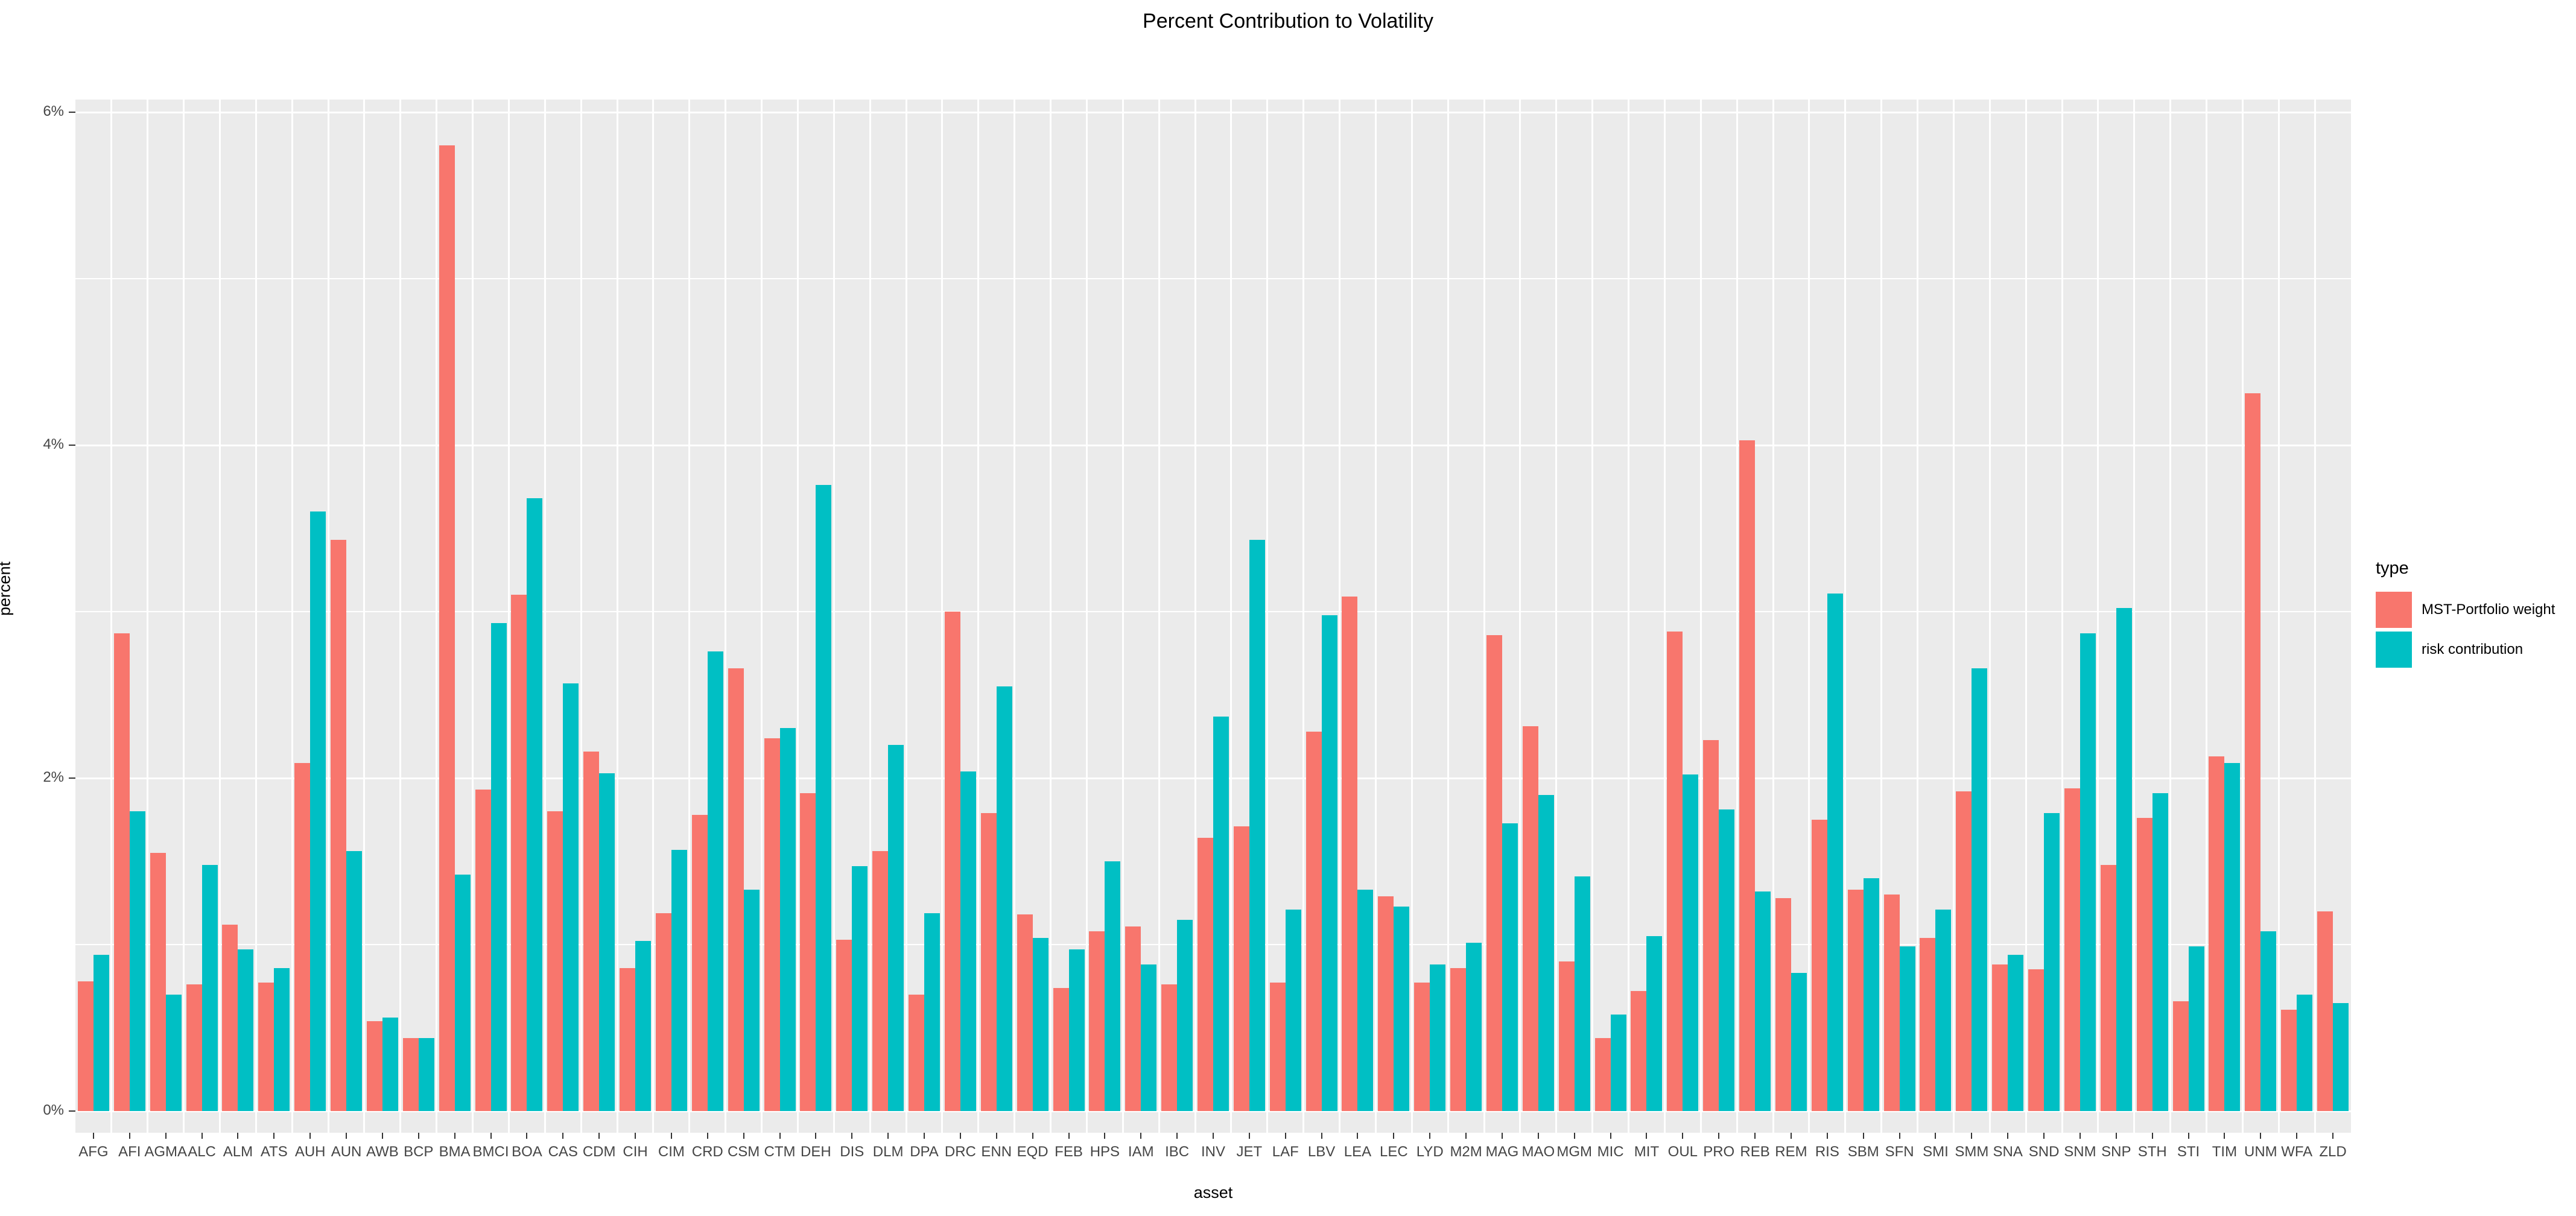 The image size is (2576, 1216). I want to click on y-tick-label: 2%, so click(53, 777).